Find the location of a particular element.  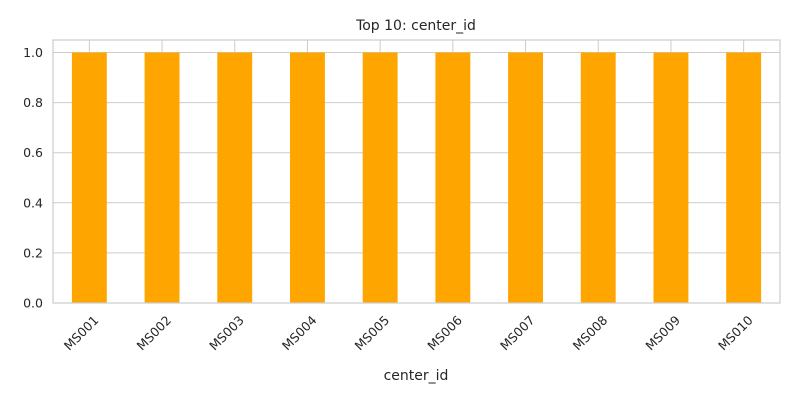

chart-title: Top 10: center_id is located at coordinates (415, 26).